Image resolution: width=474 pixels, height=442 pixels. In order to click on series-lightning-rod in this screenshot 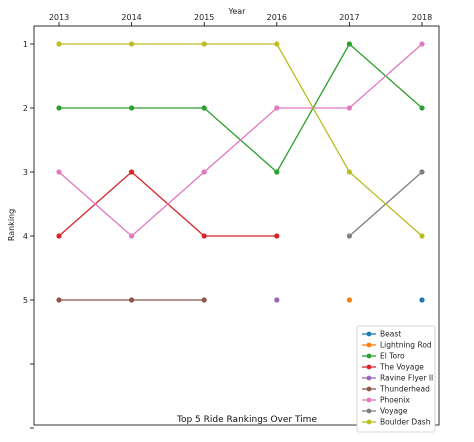, I will do `click(349, 300)`.